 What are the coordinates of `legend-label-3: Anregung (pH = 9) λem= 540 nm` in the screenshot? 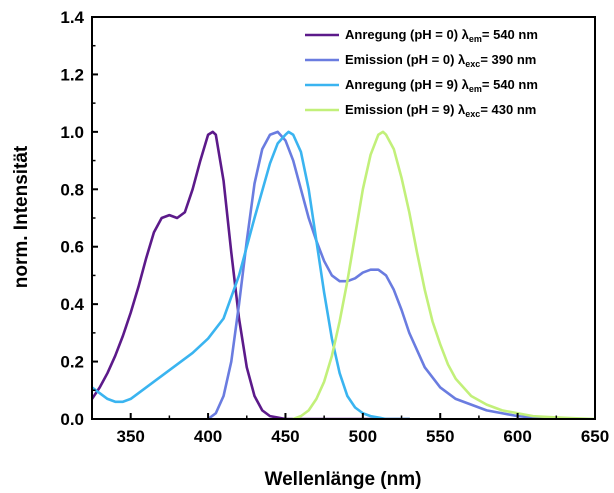 It's located at (441, 85).